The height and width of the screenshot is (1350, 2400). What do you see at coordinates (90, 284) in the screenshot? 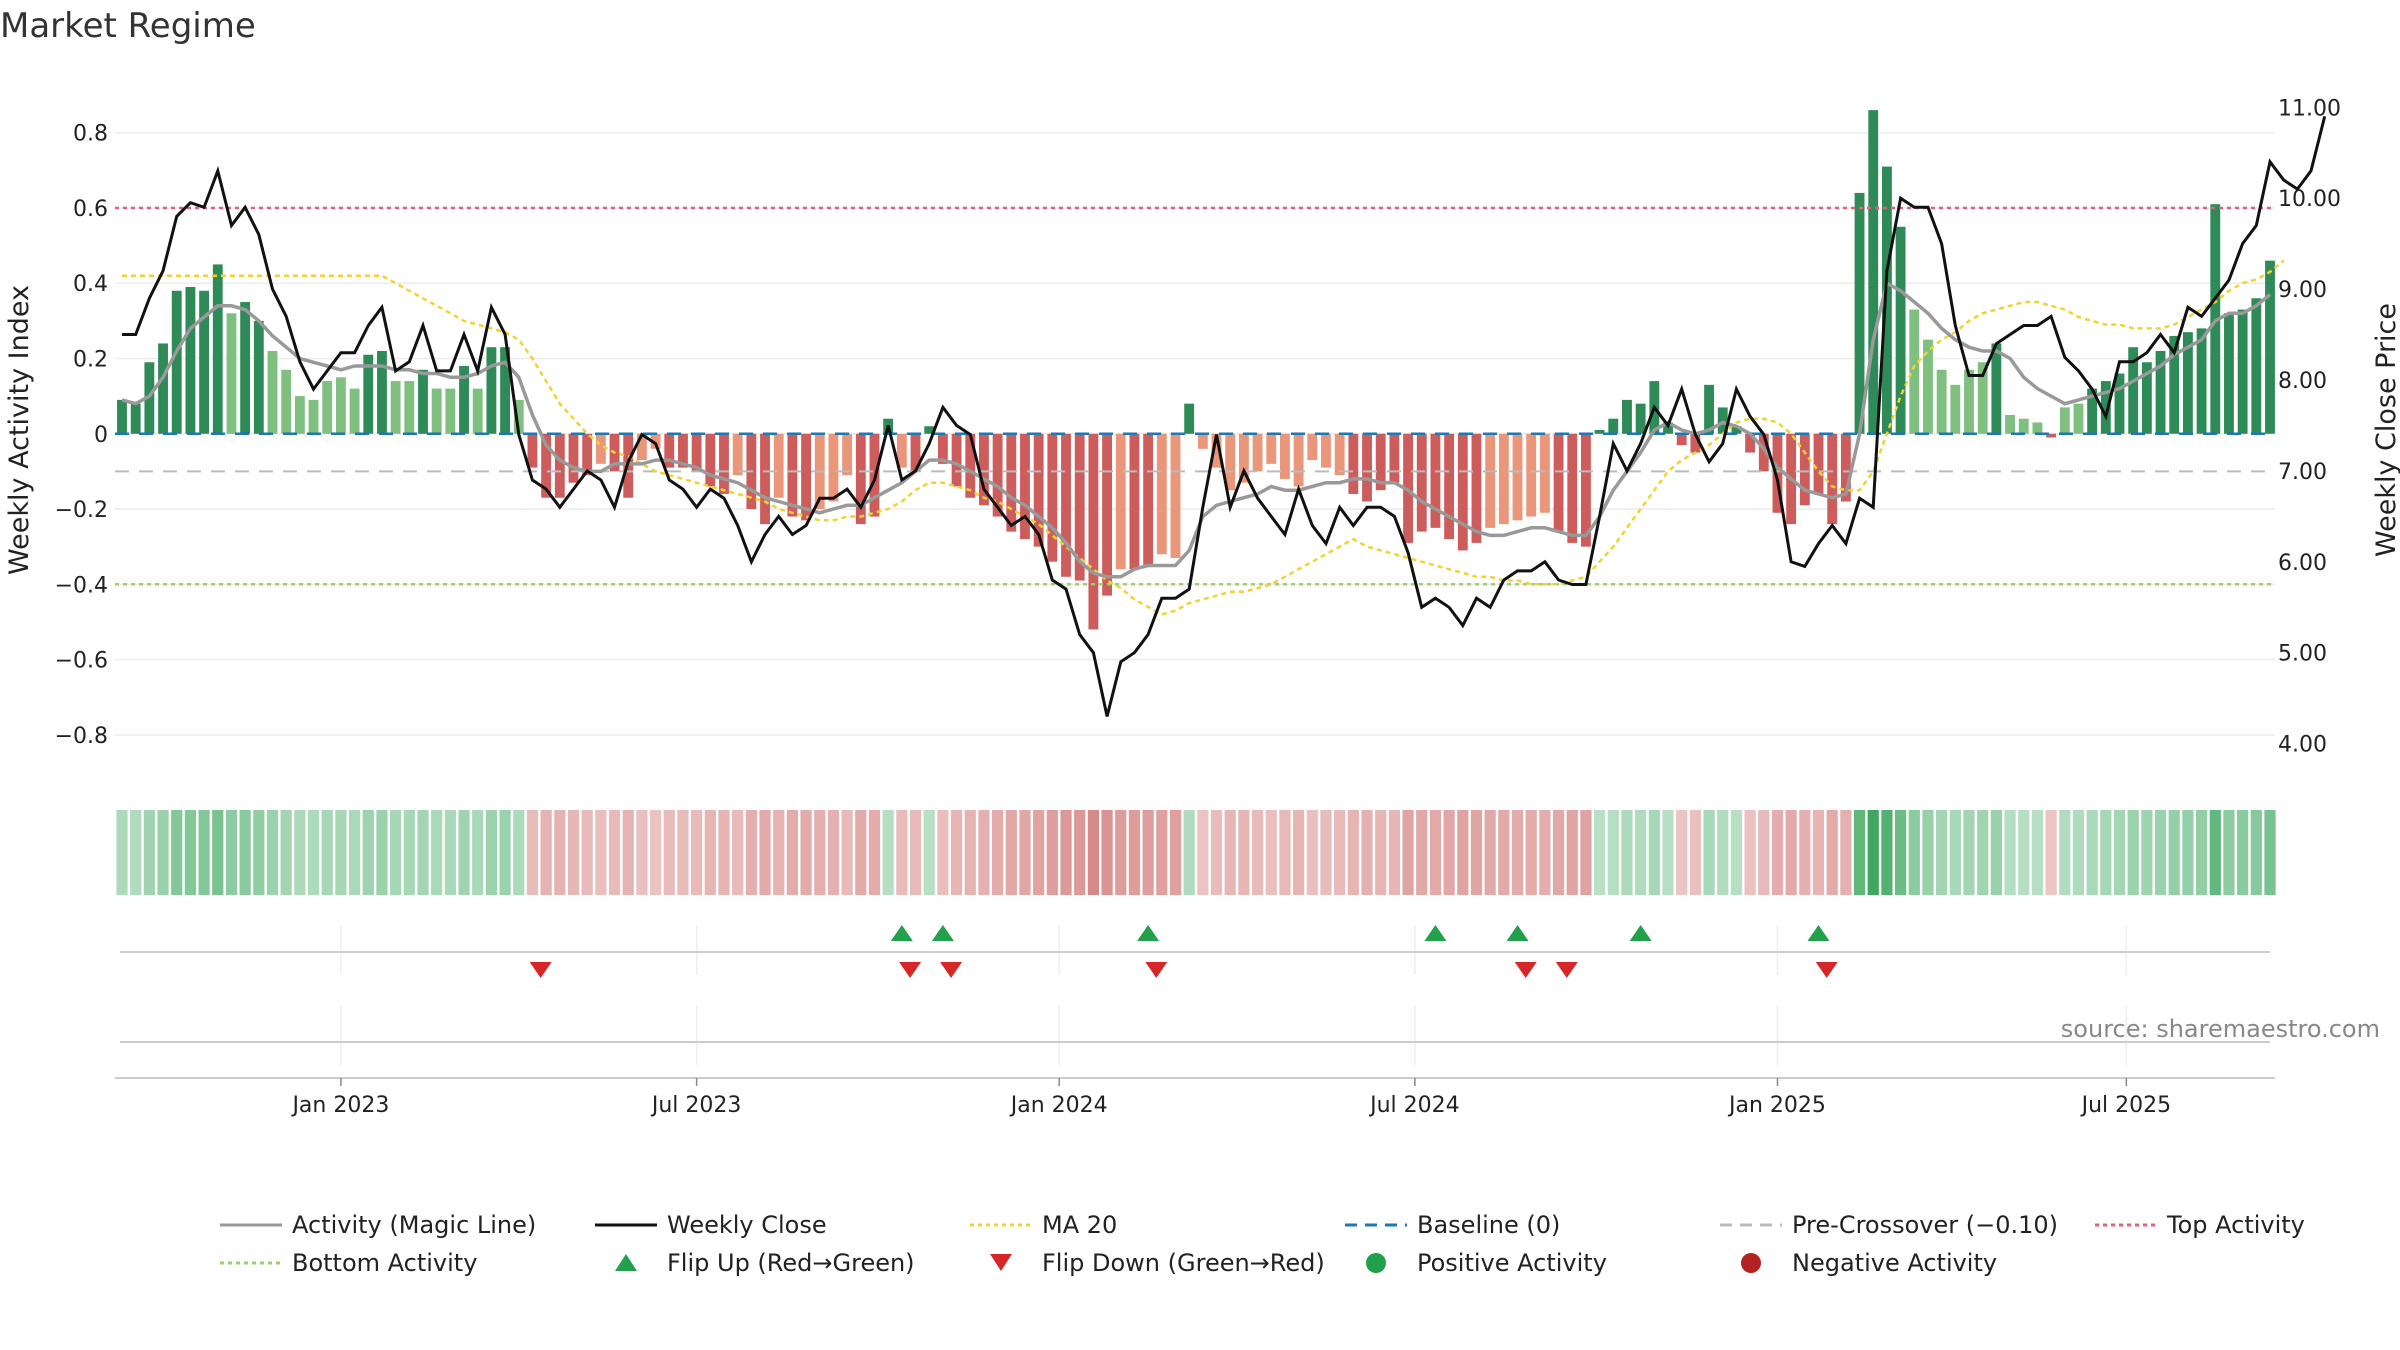
I see `y-tick-label: 0.4` at bounding box center [90, 284].